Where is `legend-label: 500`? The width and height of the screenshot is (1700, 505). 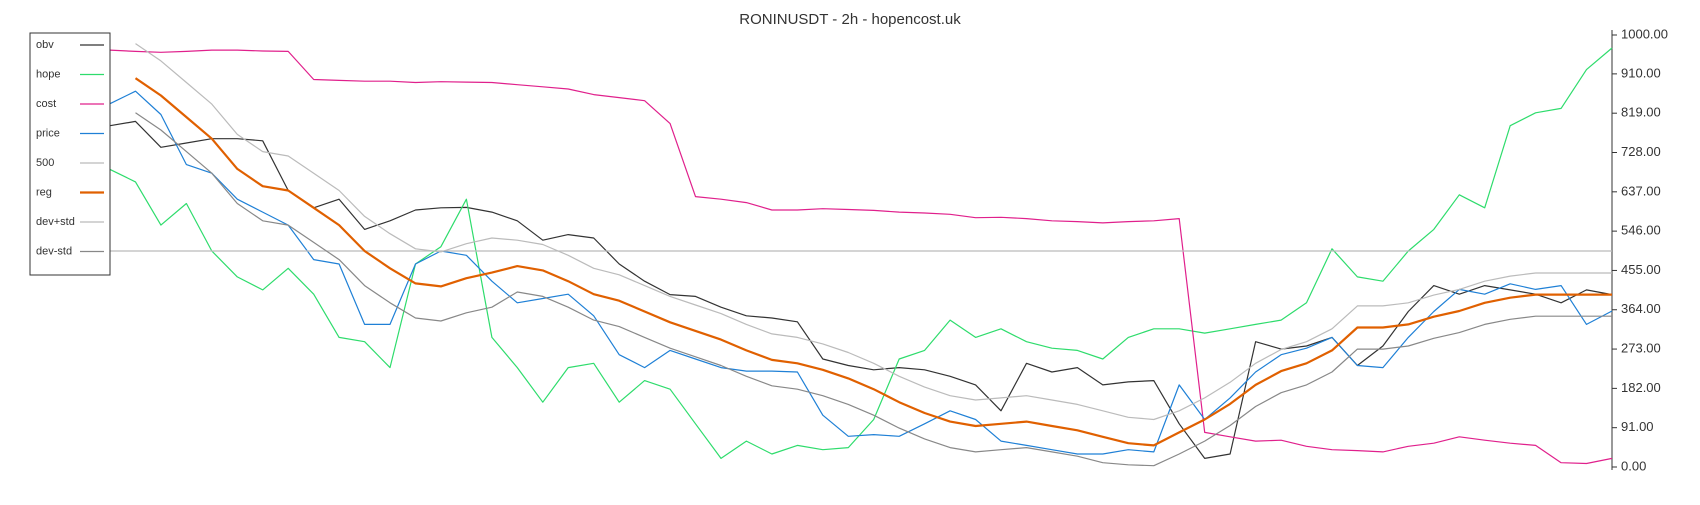 legend-label: 500 is located at coordinates (45, 163).